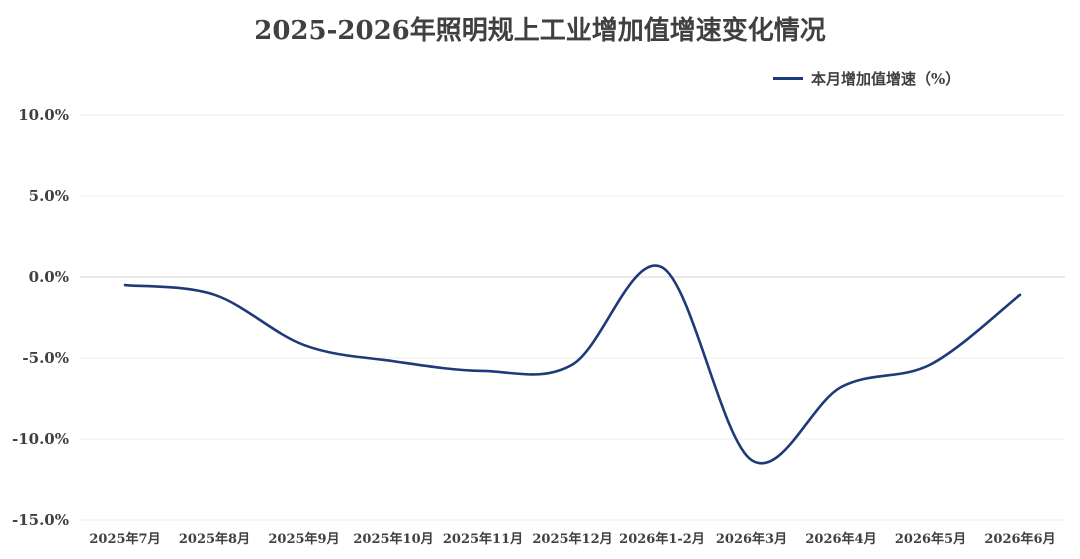 Image resolution: width=1080 pixels, height=559 pixels. What do you see at coordinates (1019, 539) in the screenshot?
I see `x-tick-label: 2026年6月` at bounding box center [1019, 539].